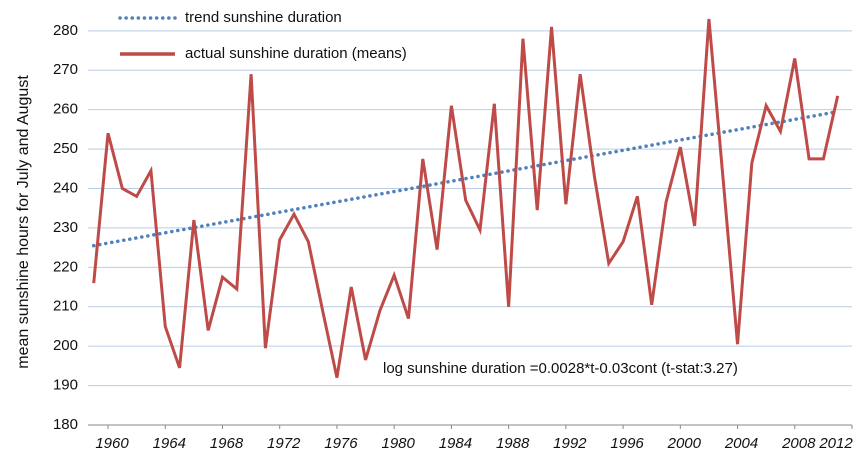 Image resolution: width=864 pixels, height=459 pixels. I want to click on y-tick-label: 230, so click(65, 227).